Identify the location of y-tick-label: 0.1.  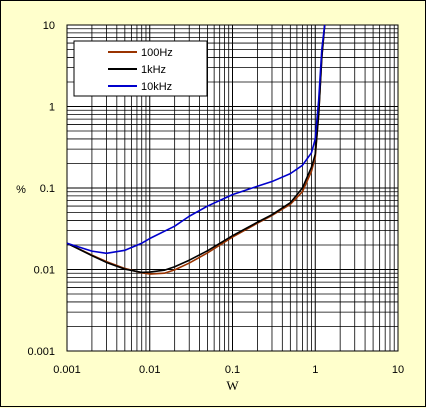
(47, 189).